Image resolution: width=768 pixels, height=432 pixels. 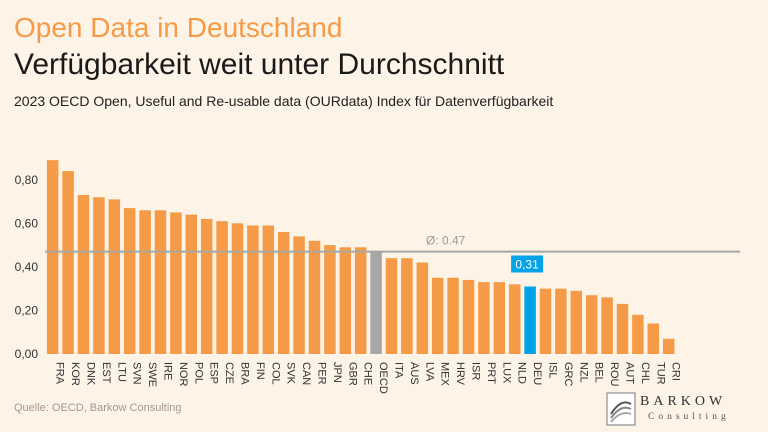 I want to click on x-tick-label: BRA, so click(x=245, y=373).